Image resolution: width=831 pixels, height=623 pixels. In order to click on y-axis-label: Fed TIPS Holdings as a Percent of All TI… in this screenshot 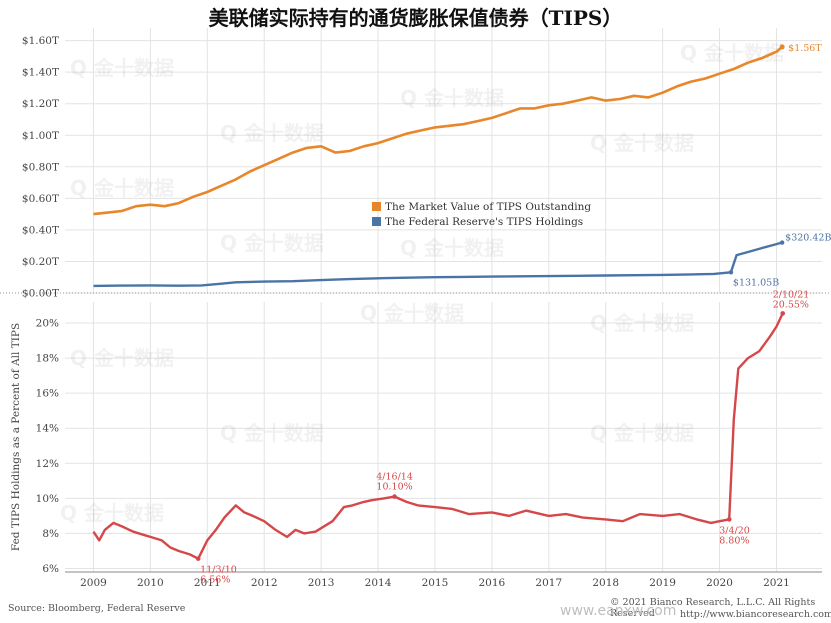, I will do `click(16, 437)`.